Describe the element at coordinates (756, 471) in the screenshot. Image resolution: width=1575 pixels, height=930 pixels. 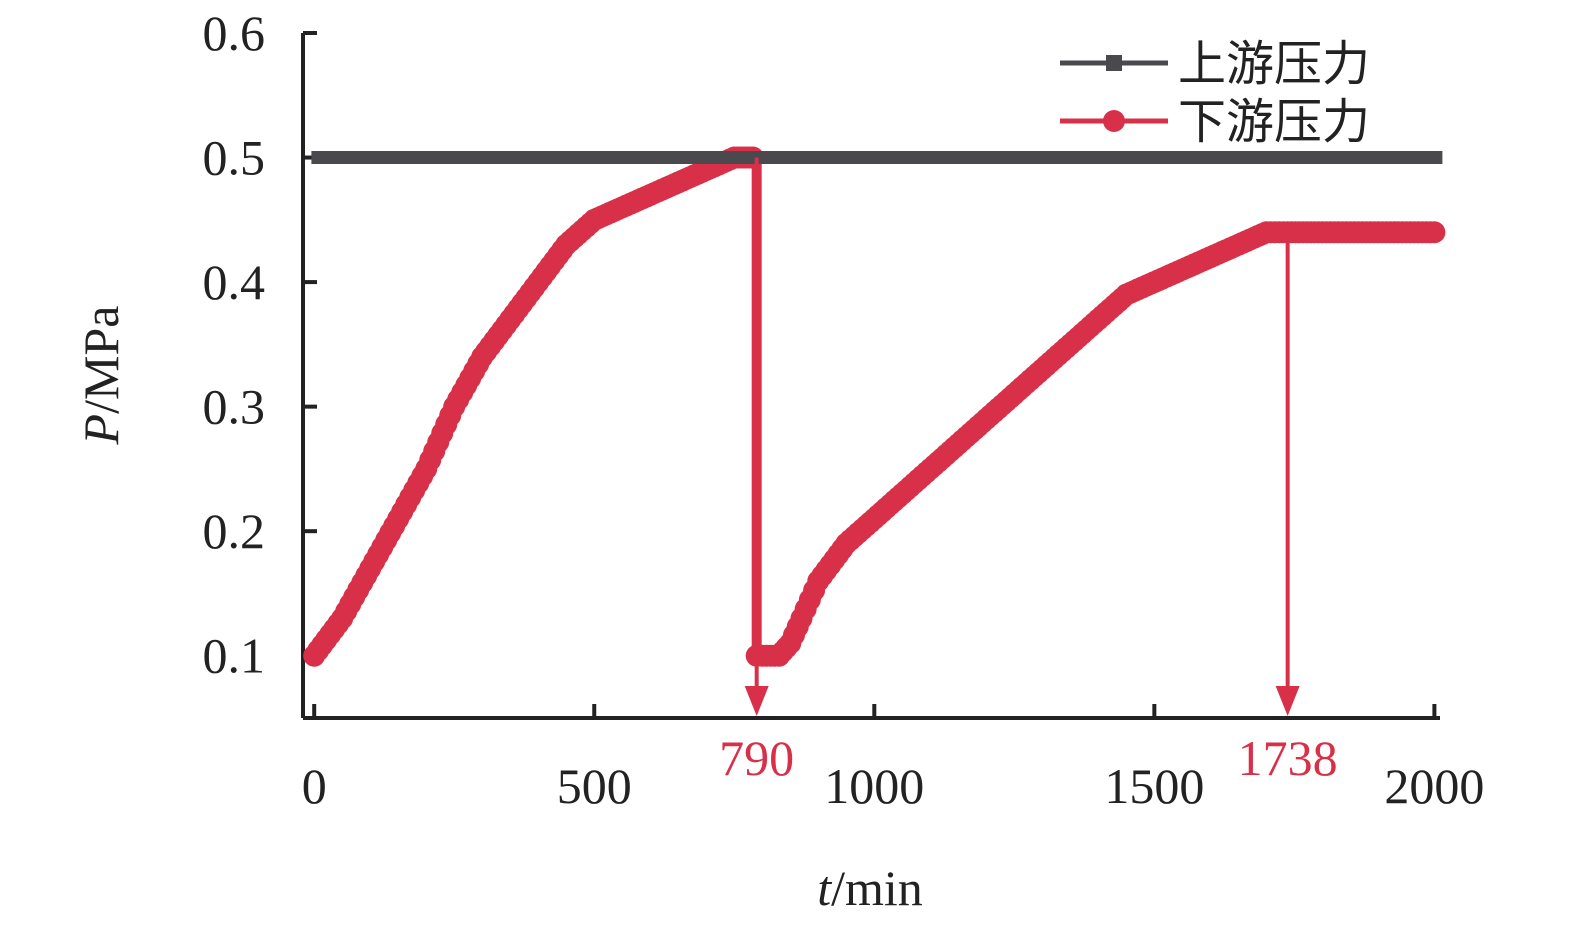
I see `annotation-arrow-790: 790` at that location.